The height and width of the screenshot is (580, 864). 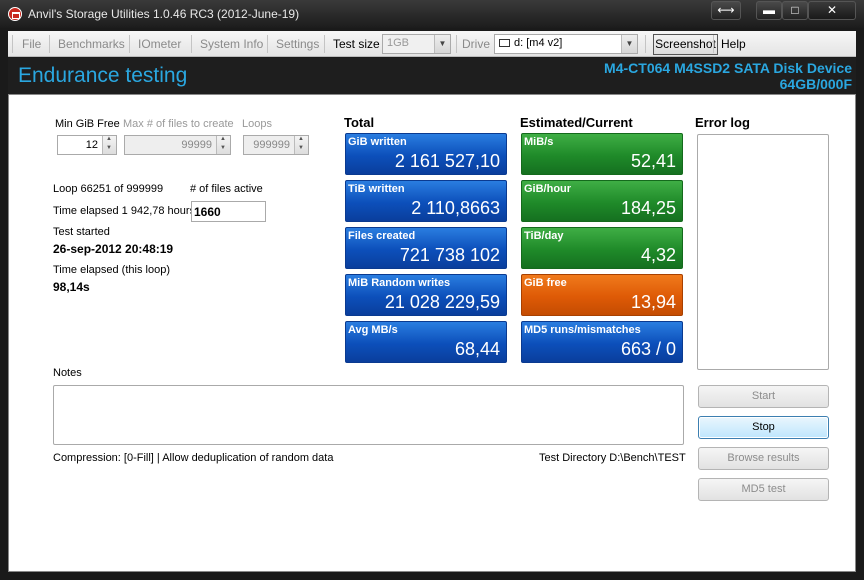 I want to click on tile-mib-per-sec: MiB/s 52,41, so click(x=602, y=154).